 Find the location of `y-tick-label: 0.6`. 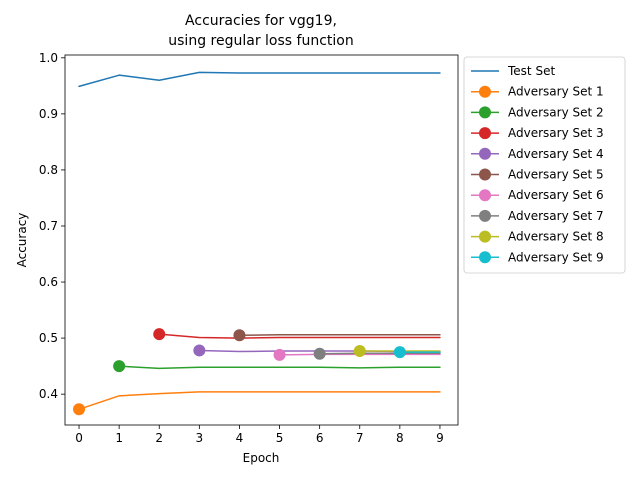

y-tick-label: 0.6 is located at coordinates (48, 282).